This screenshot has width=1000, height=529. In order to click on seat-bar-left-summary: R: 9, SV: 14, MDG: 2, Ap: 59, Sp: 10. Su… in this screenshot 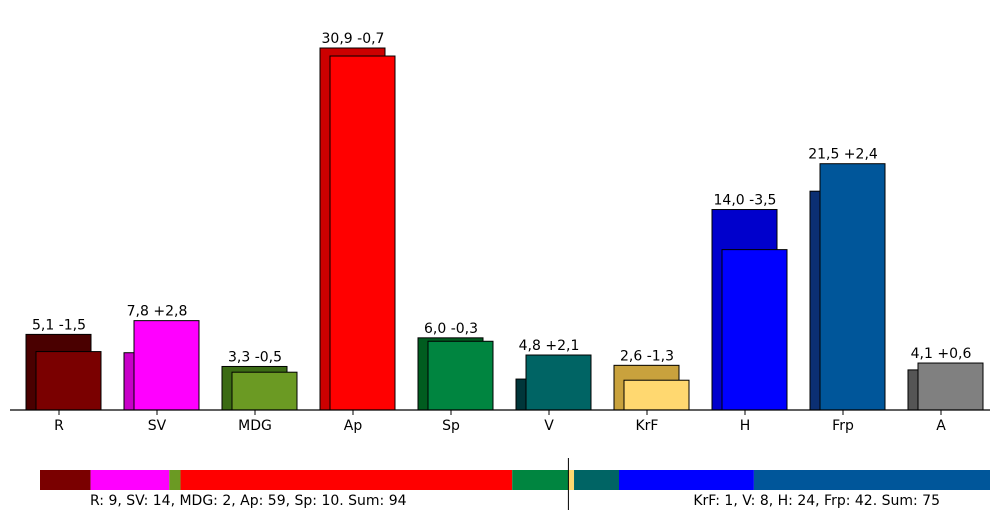, I will do `click(248, 501)`.